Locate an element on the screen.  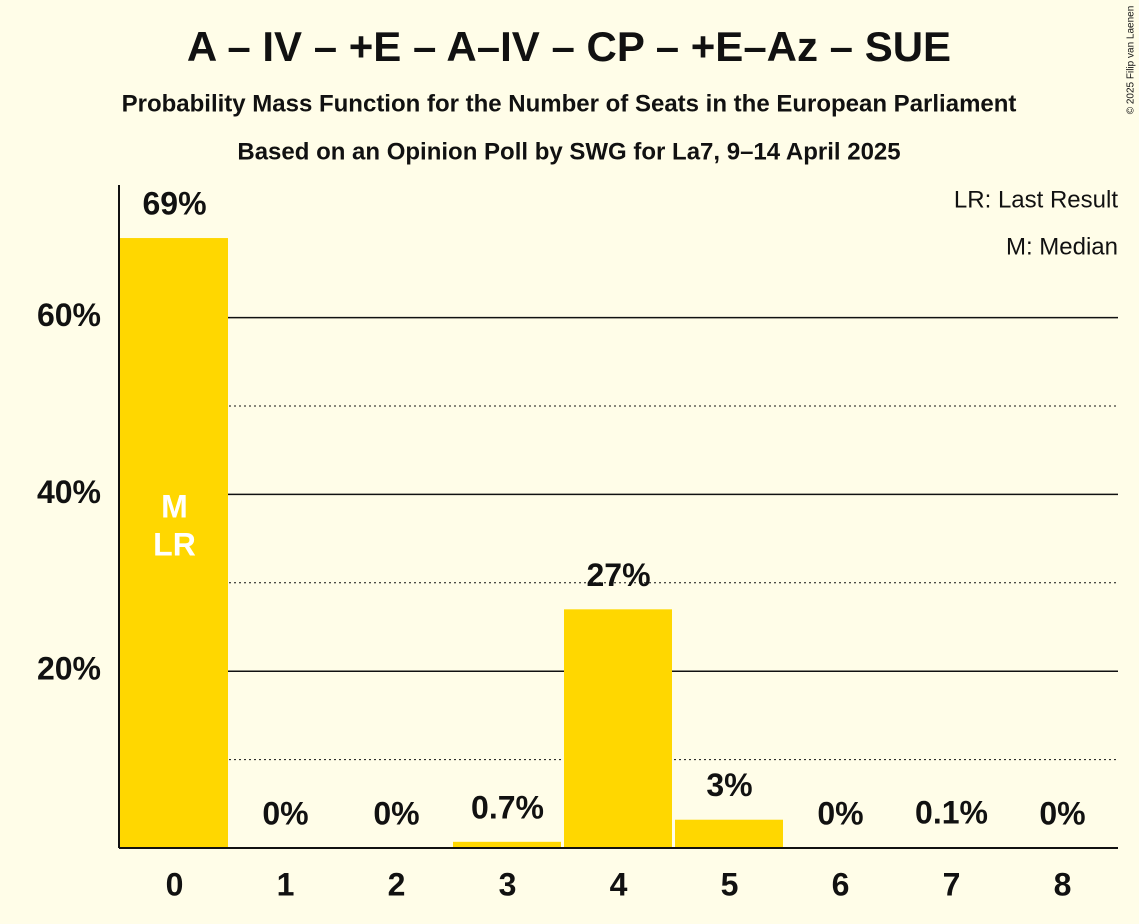
value-label: 0.1% is located at coordinates (951, 813).